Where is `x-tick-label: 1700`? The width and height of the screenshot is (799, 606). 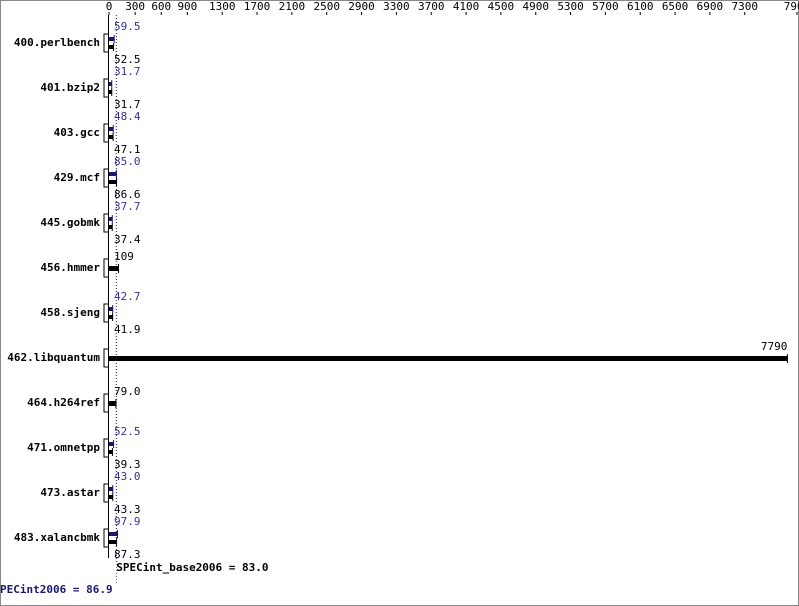
x-tick-label: 1700 is located at coordinates (257, 6).